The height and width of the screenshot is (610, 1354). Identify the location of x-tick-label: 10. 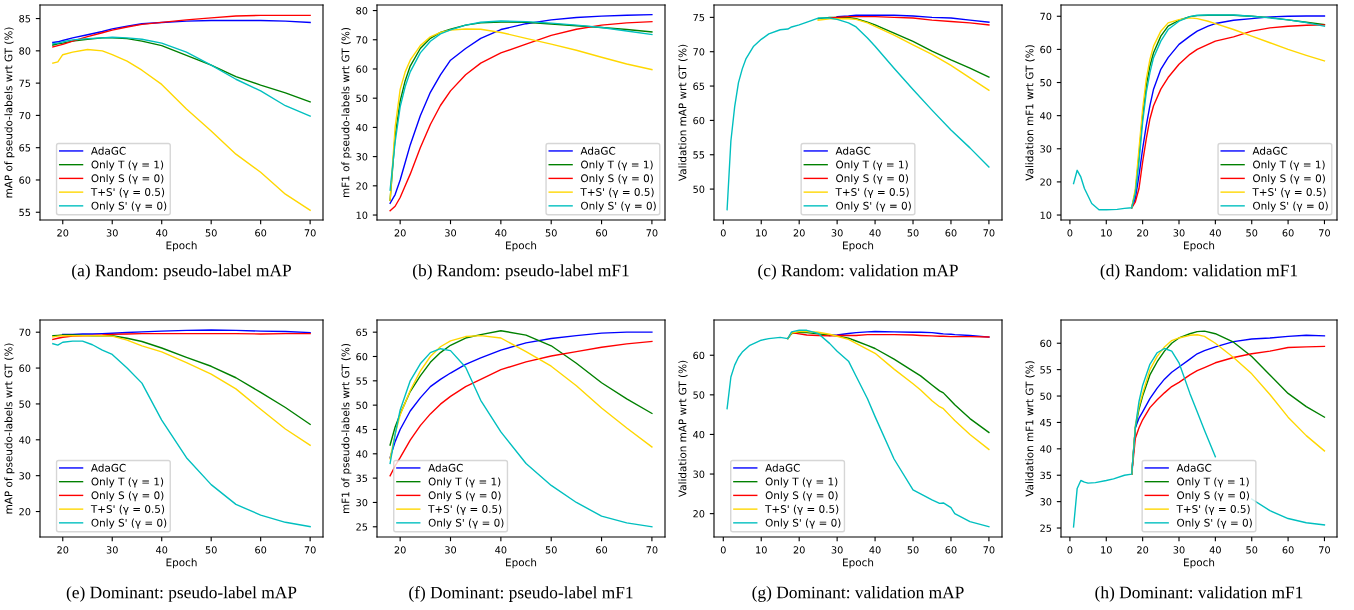
(1106, 550).